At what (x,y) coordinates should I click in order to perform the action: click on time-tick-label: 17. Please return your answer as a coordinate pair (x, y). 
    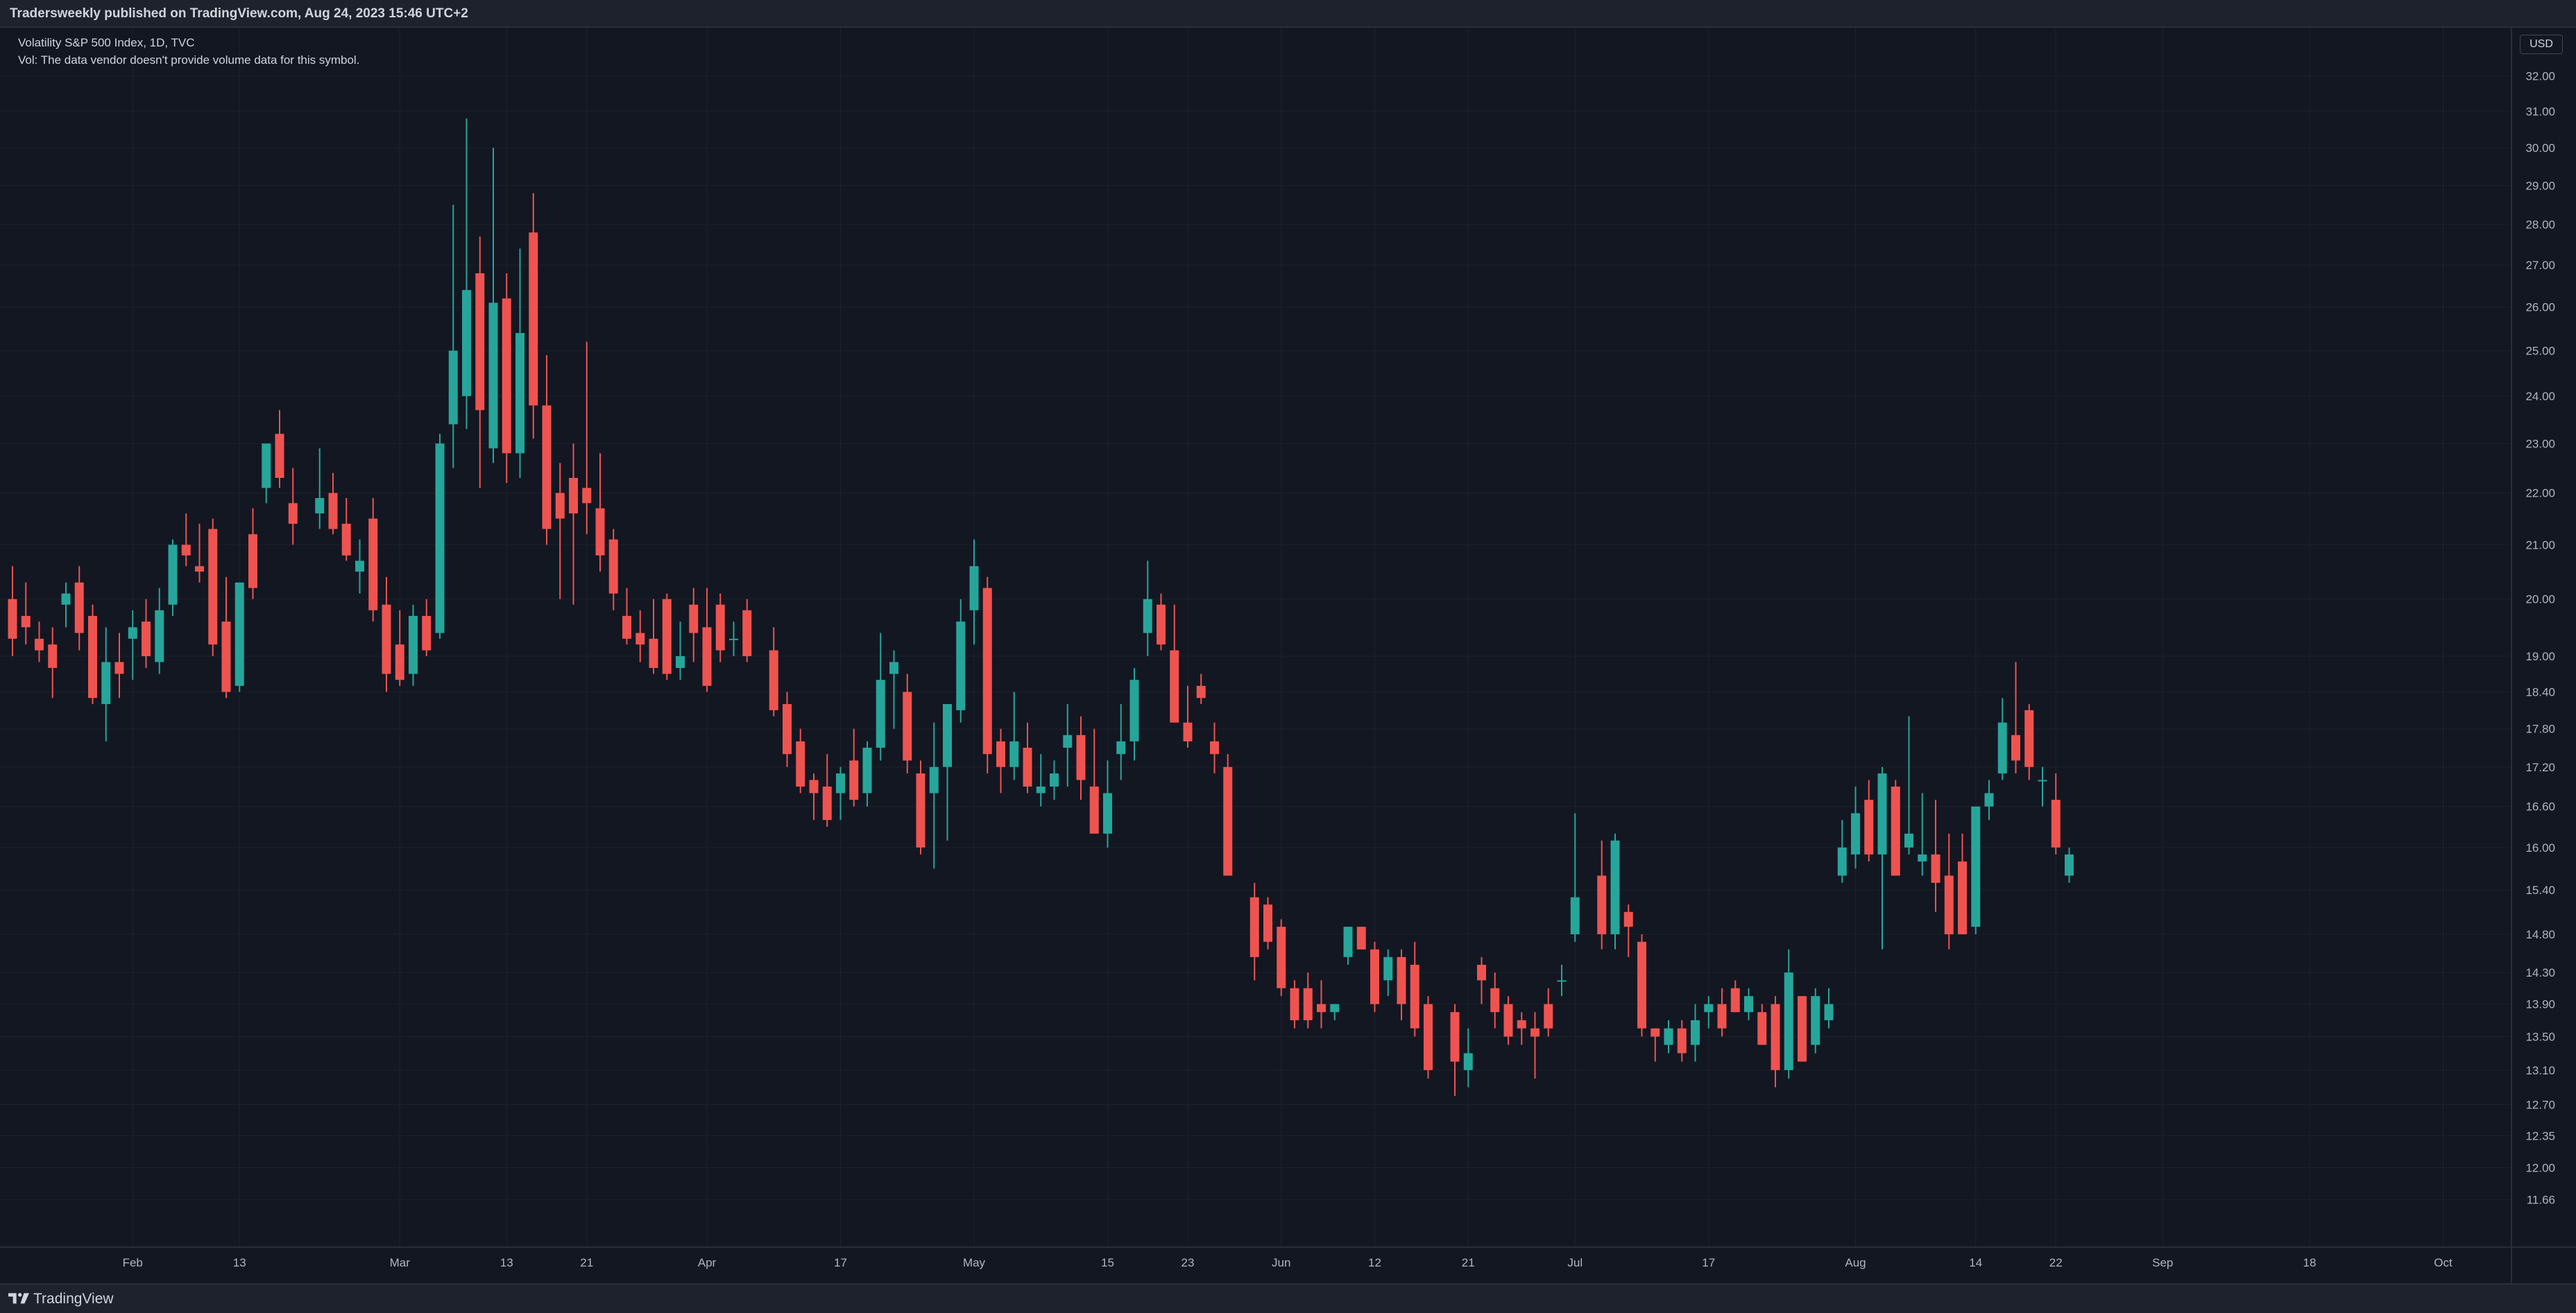
    Looking at the image, I should click on (840, 1262).